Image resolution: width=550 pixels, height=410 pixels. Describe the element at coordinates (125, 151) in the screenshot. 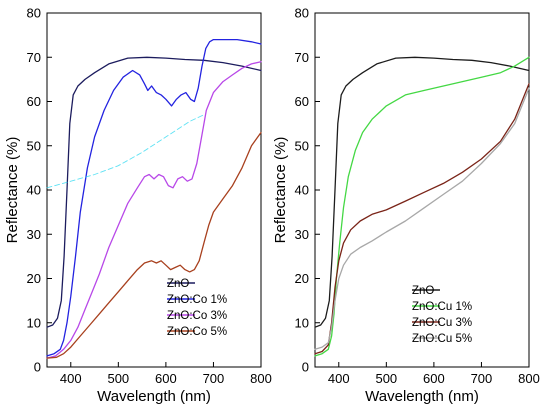

I see `series-line-unlabeled` at that location.